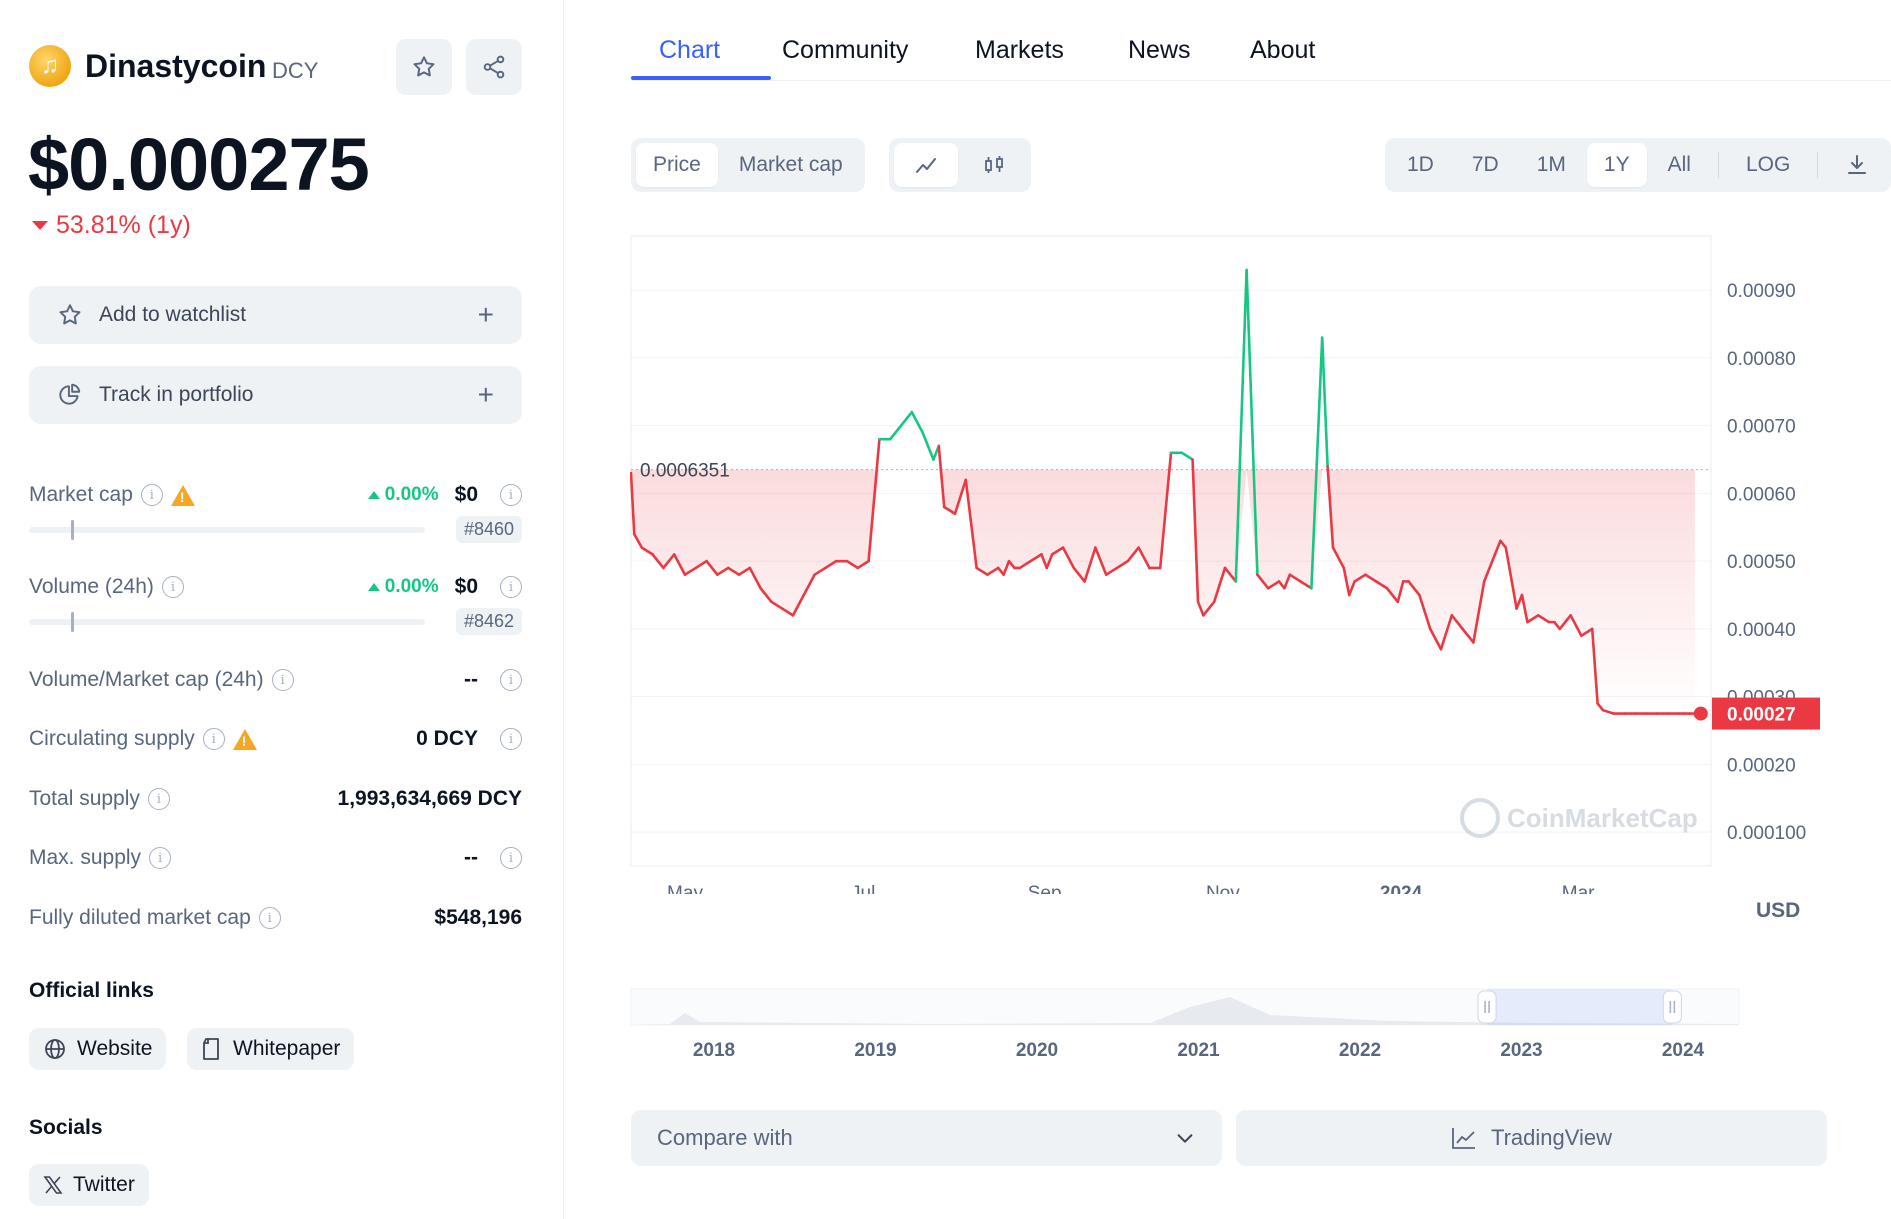  Describe the element at coordinates (1401, 888) in the screenshot. I see `x-tick-label: 2024` at that location.